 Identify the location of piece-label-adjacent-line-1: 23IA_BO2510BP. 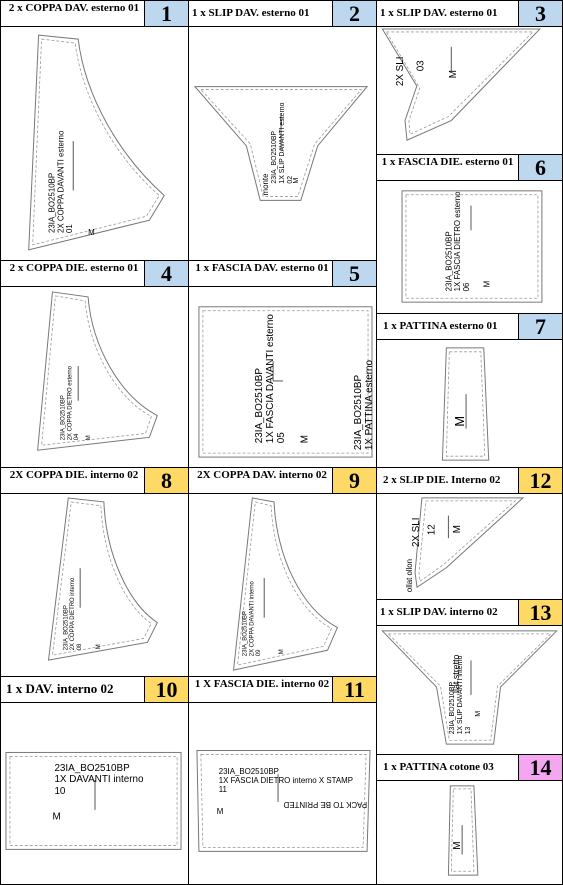
(358, 413).